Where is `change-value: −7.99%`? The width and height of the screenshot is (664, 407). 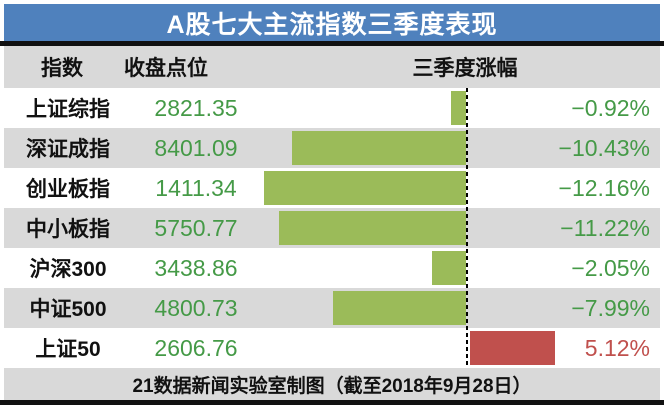 change-value: −7.99% is located at coordinates (610, 307).